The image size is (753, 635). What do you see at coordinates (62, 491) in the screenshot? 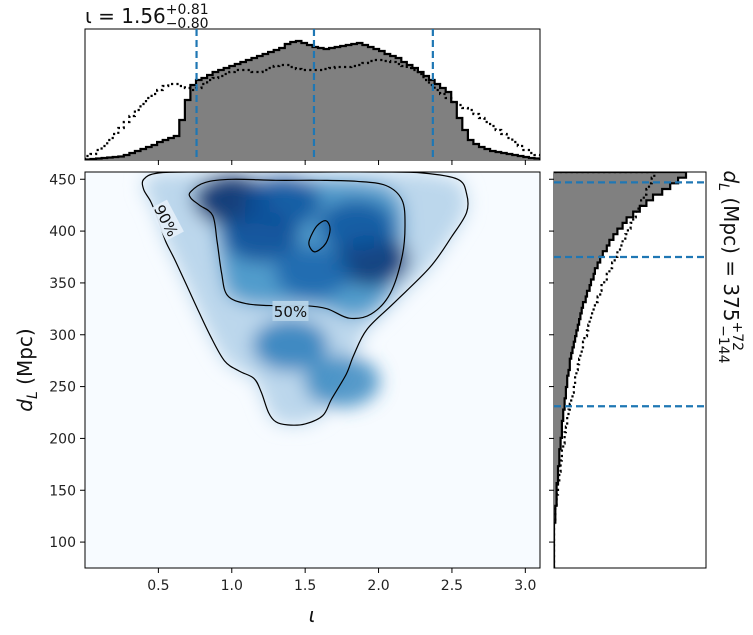
I see `y-tick-label: 150` at bounding box center [62, 491].